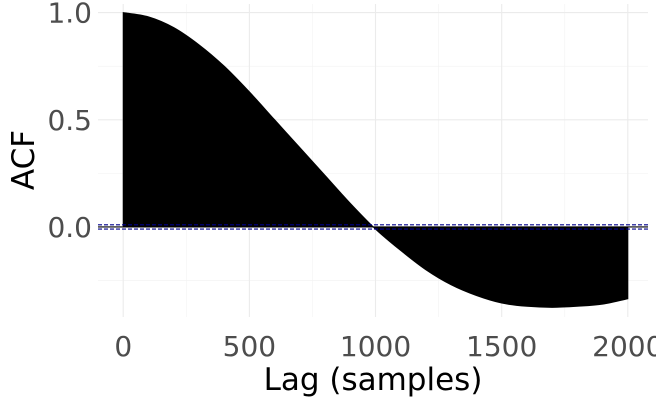 The width and height of the screenshot is (656, 405). Describe the element at coordinates (373, 227) in the screenshot. I see `reference-lines` at that location.